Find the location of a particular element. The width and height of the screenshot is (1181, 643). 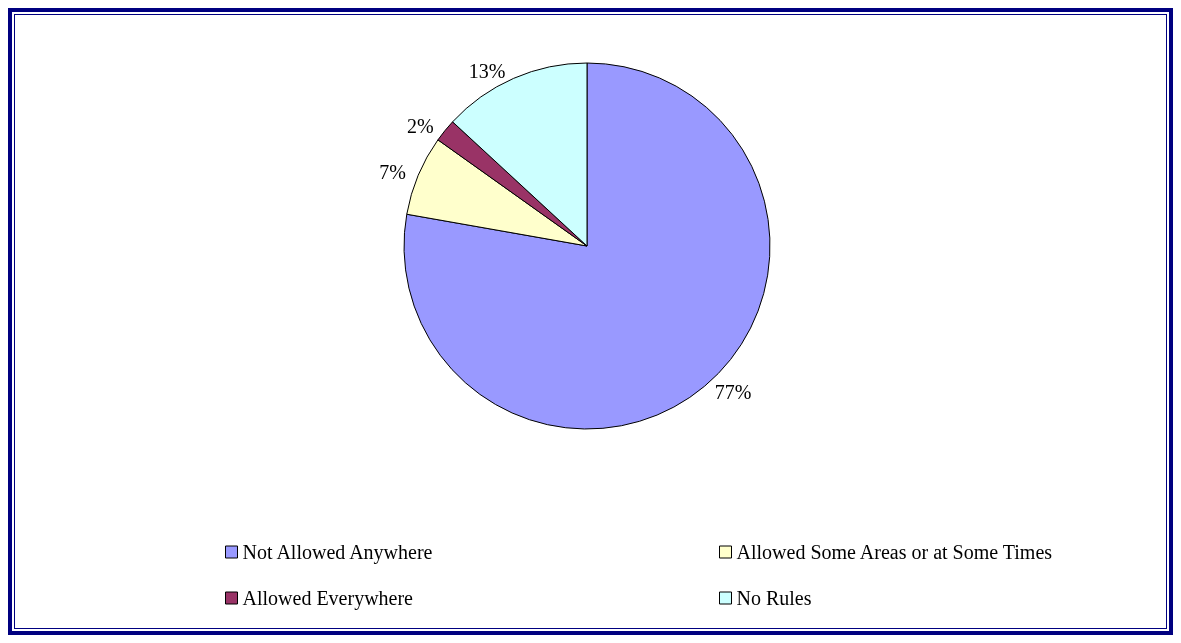

legend-label: No Rules is located at coordinates (774, 598).